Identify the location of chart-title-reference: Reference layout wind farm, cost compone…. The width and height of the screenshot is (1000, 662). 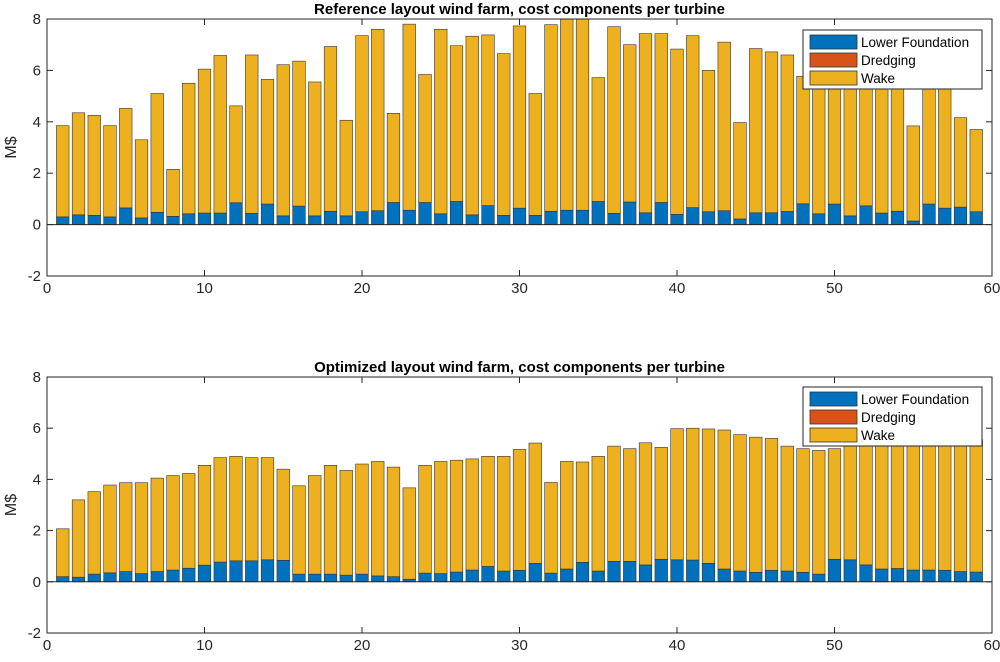
(519, 9).